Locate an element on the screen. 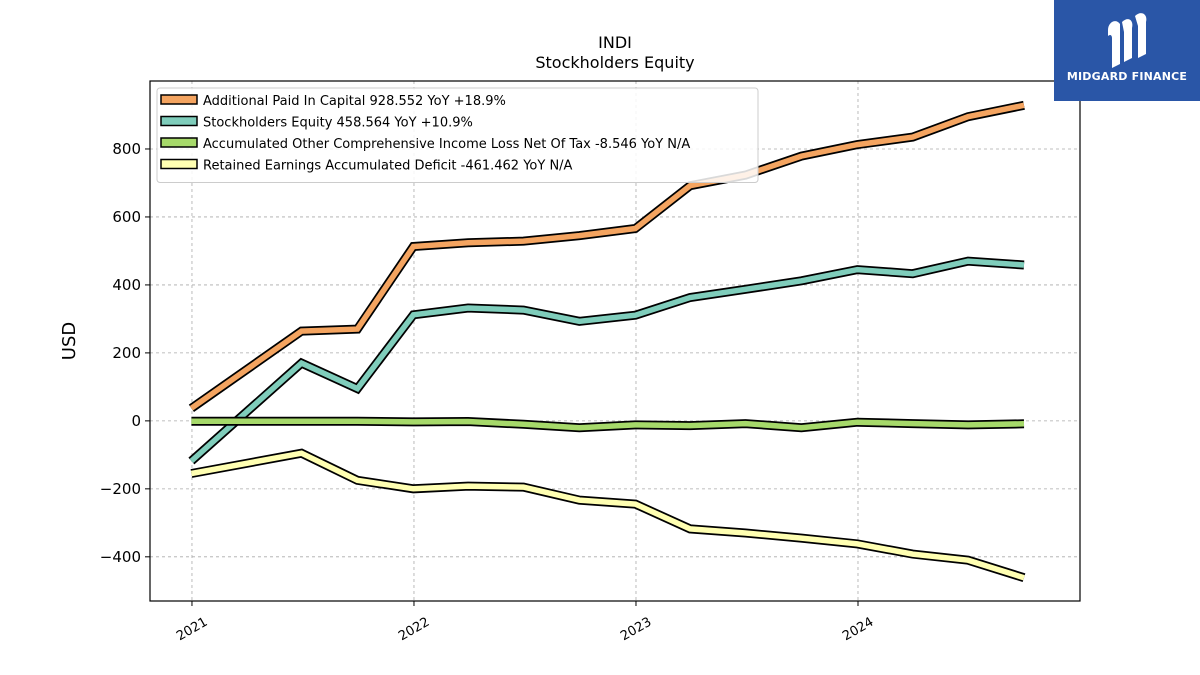  chart-subtitle: Stockholders Equity is located at coordinates (614, 62).